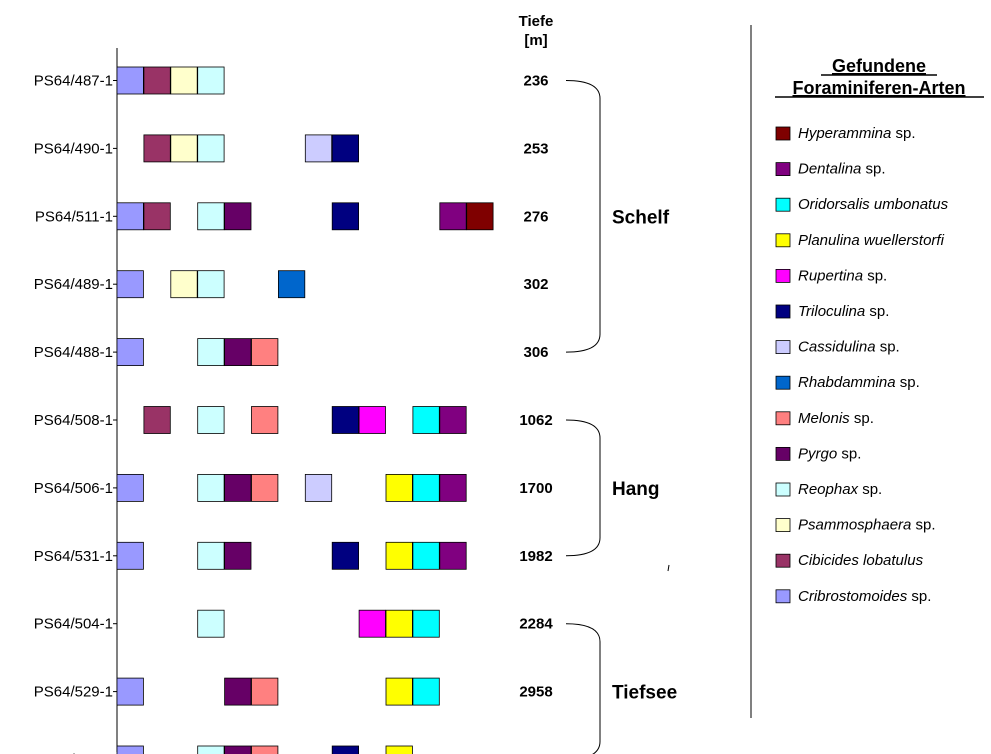 This screenshot has height=754, width=991. I want to click on legend-entry: Melonis sp., so click(836, 418).